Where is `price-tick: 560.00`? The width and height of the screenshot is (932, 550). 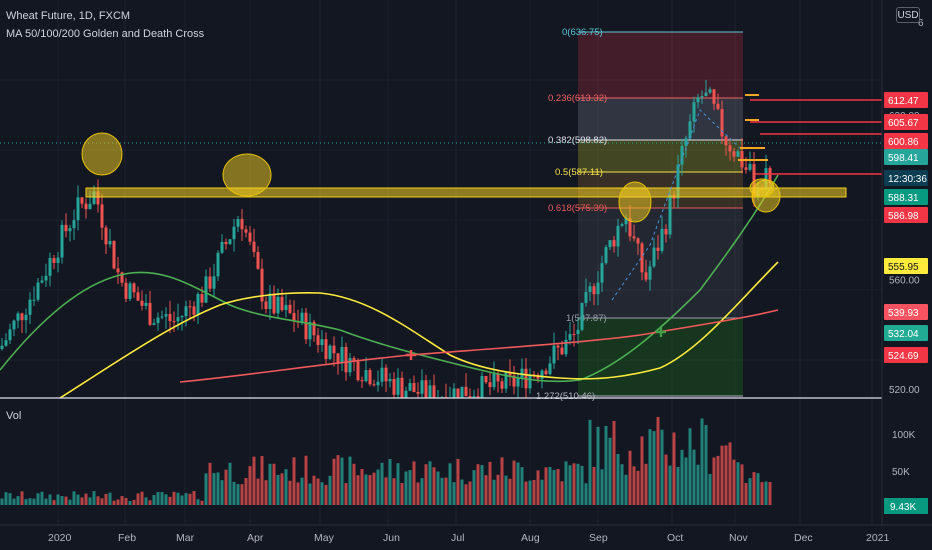 price-tick: 560.00 is located at coordinates (904, 280).